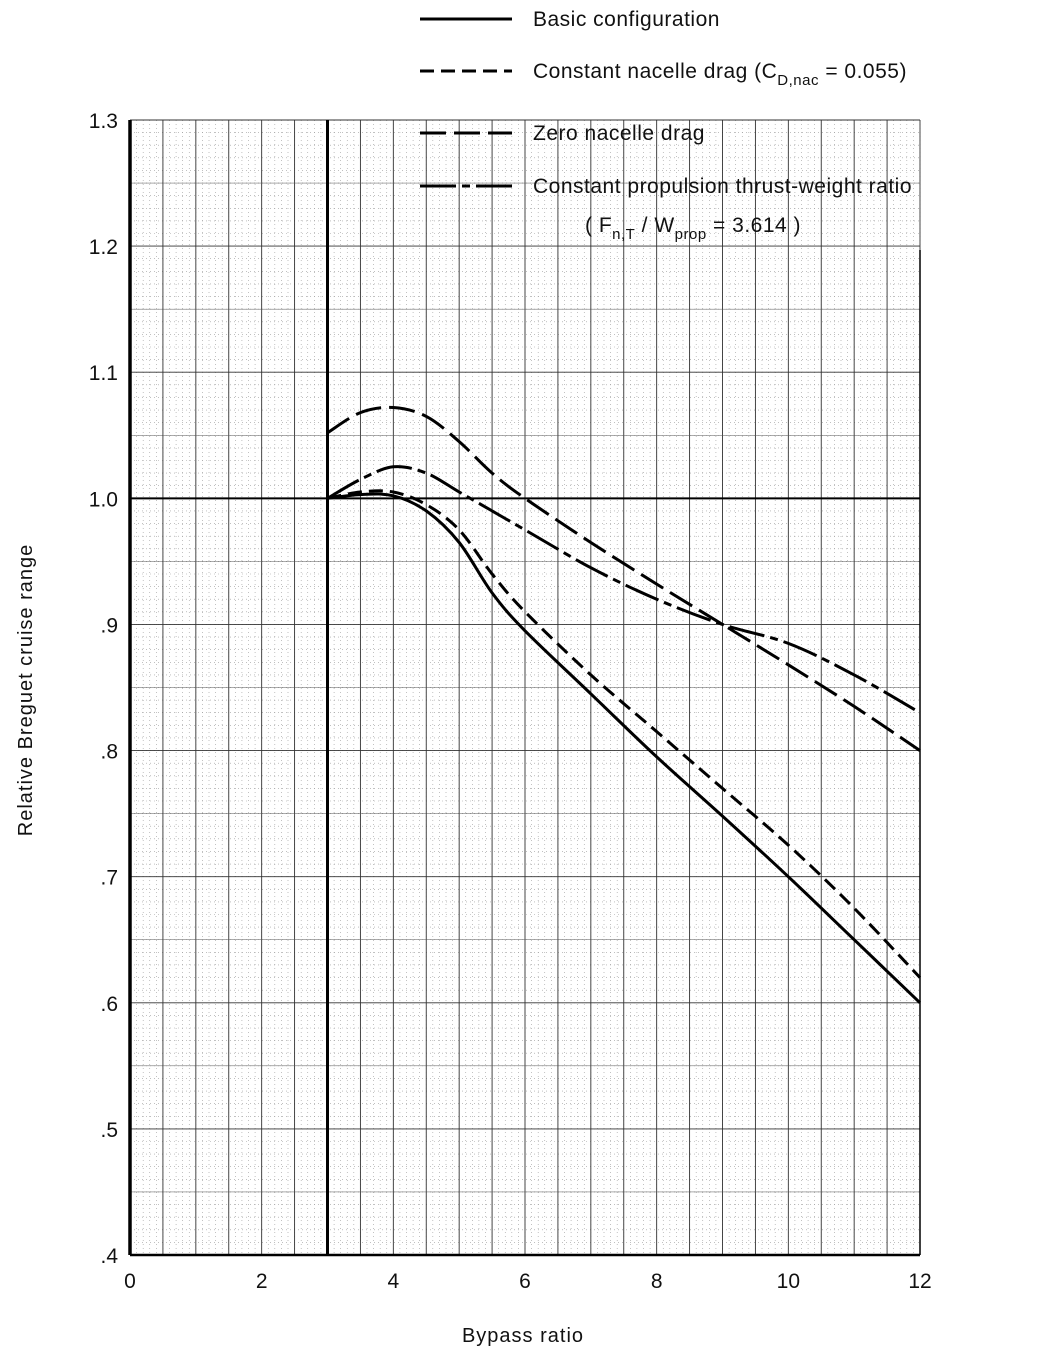 The width and height of the screenshot is (1054, 1359). I want to click on legend-swatches, so click(466, 102).